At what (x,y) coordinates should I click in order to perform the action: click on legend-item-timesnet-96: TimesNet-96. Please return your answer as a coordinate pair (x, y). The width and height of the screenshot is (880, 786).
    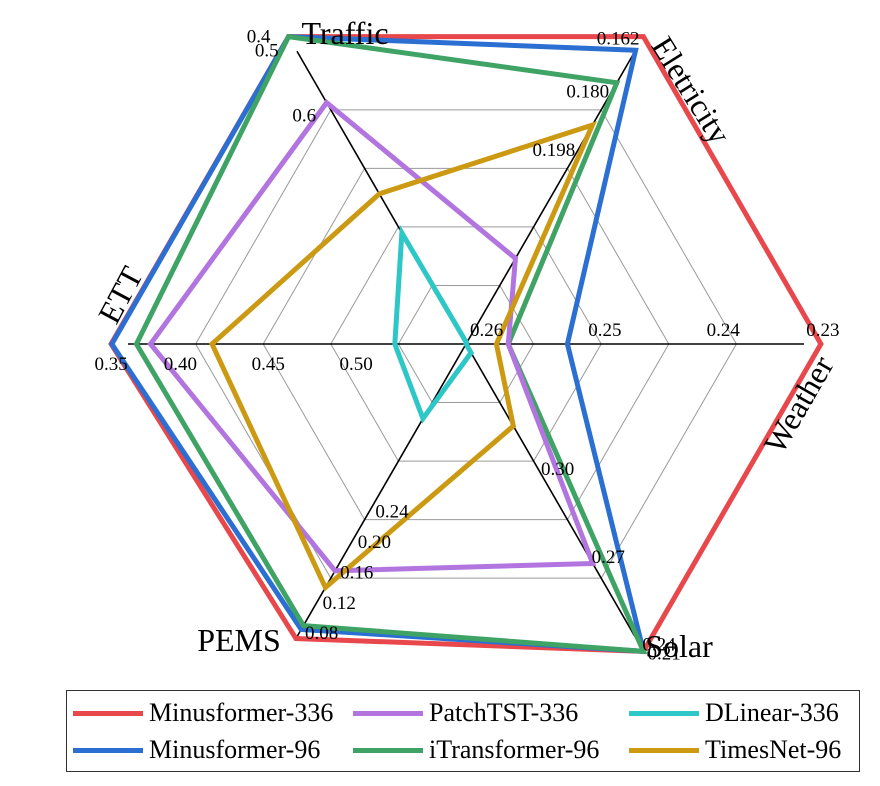
    Looking at the image, I should click on (735, 750).